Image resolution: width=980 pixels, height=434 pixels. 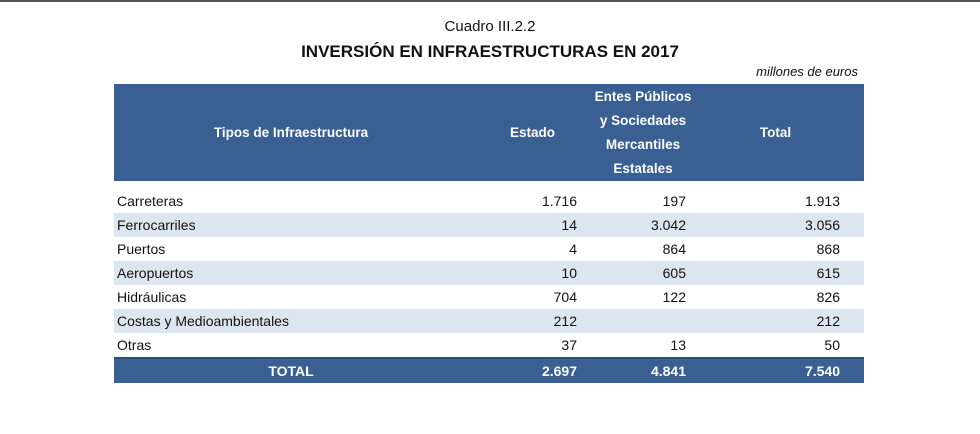 What do you see at coordinates (490, 51) in the screenshot?
I see `table-title: INVERSIÓN EN INFRAESTRUCTURAS EN 2017` at bounding box center [490, 51].